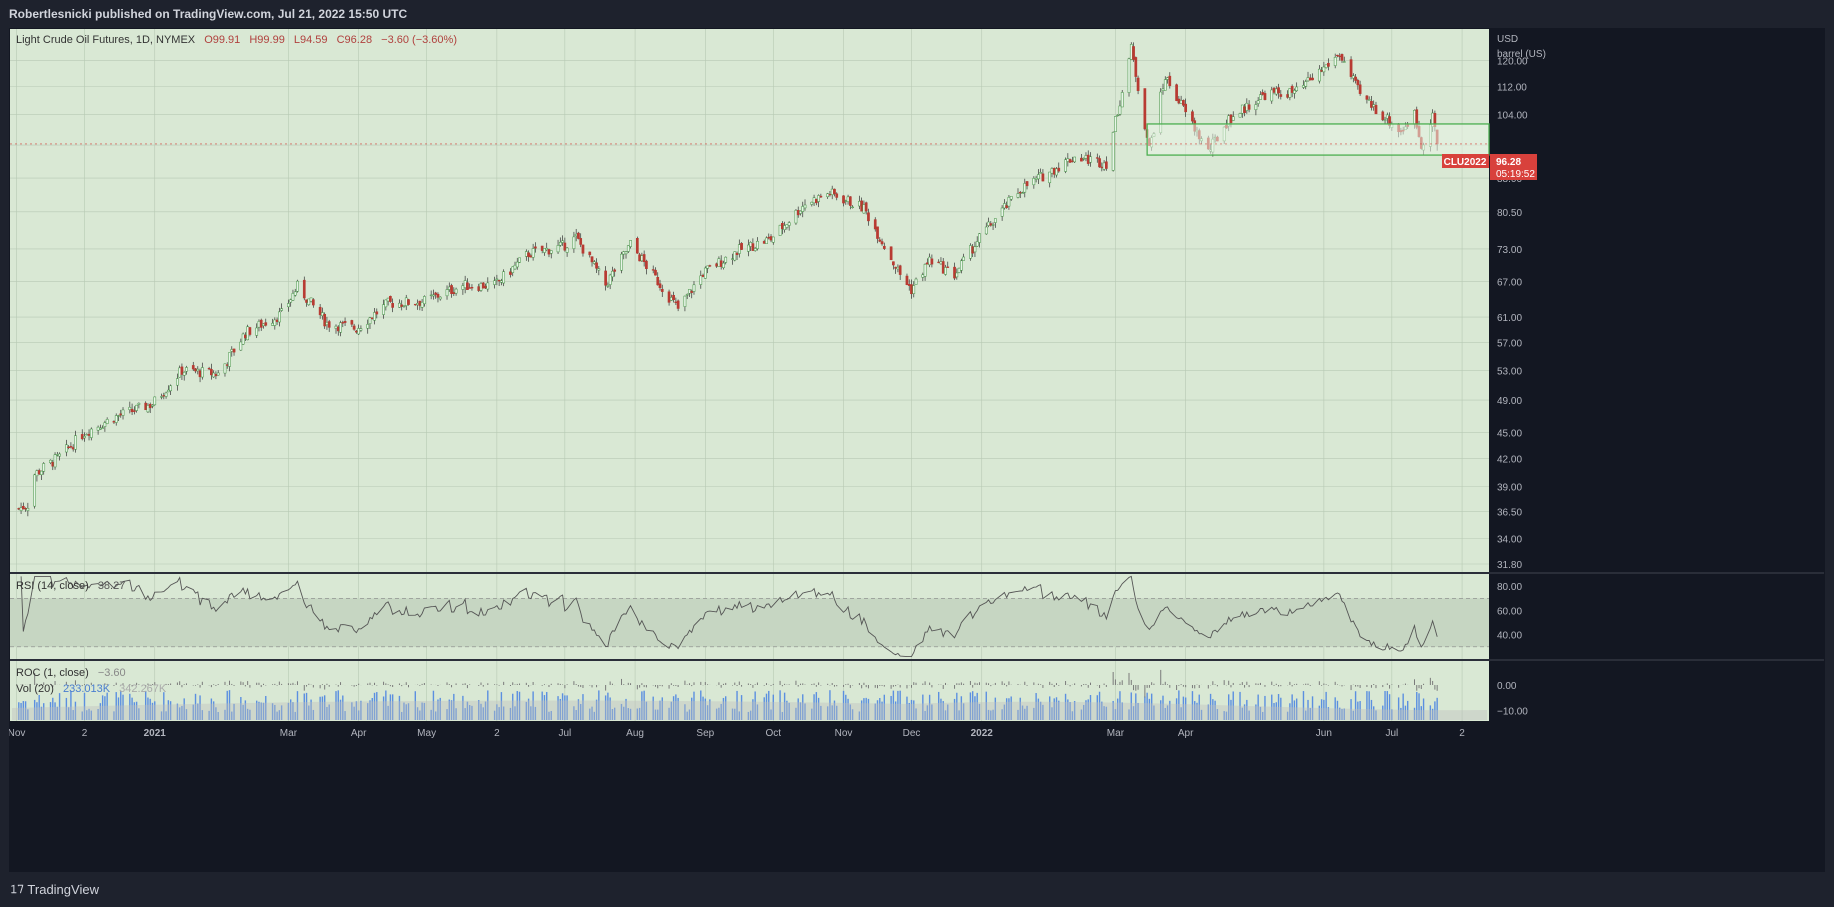  What do you see at coordinates (87, 689) in the screenshot?
I see `vol-value-1: 233.013K` at bounding box center [87, 689].